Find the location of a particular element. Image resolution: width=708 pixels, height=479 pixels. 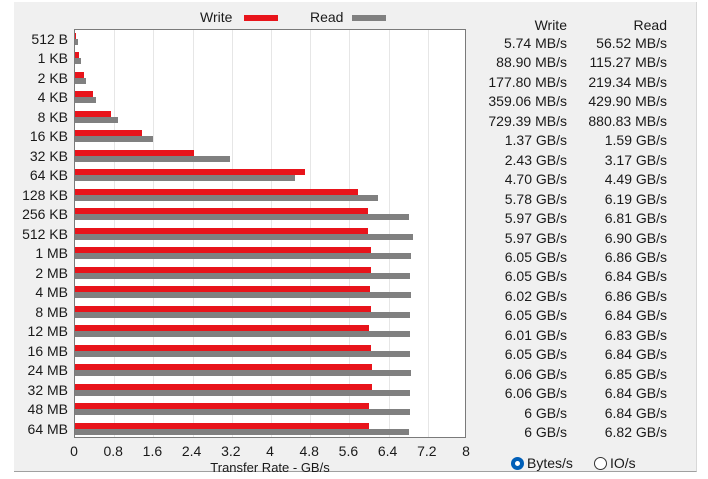

write-value: 729.39 MB/s is located at coordinates (527, 120).